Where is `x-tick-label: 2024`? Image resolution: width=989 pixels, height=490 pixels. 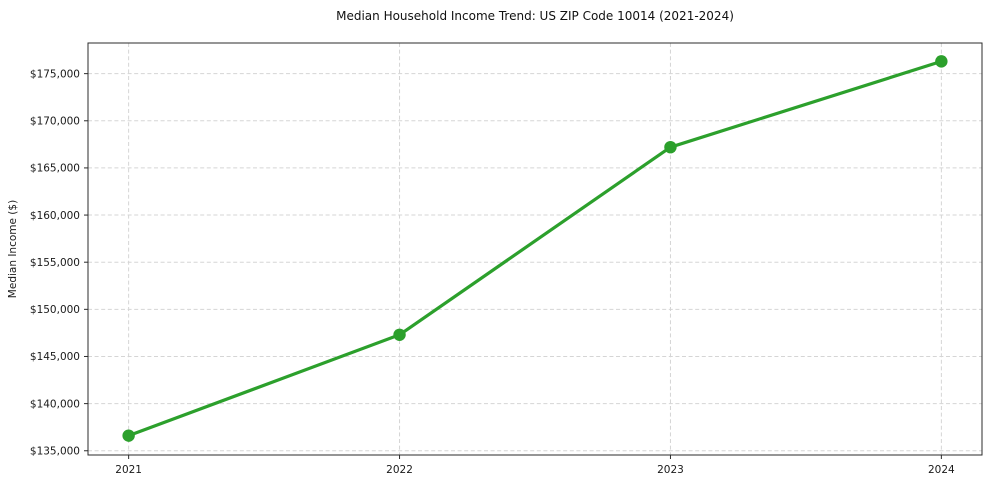
x-tick-label: 2024 is located at coordinates (941, 470).